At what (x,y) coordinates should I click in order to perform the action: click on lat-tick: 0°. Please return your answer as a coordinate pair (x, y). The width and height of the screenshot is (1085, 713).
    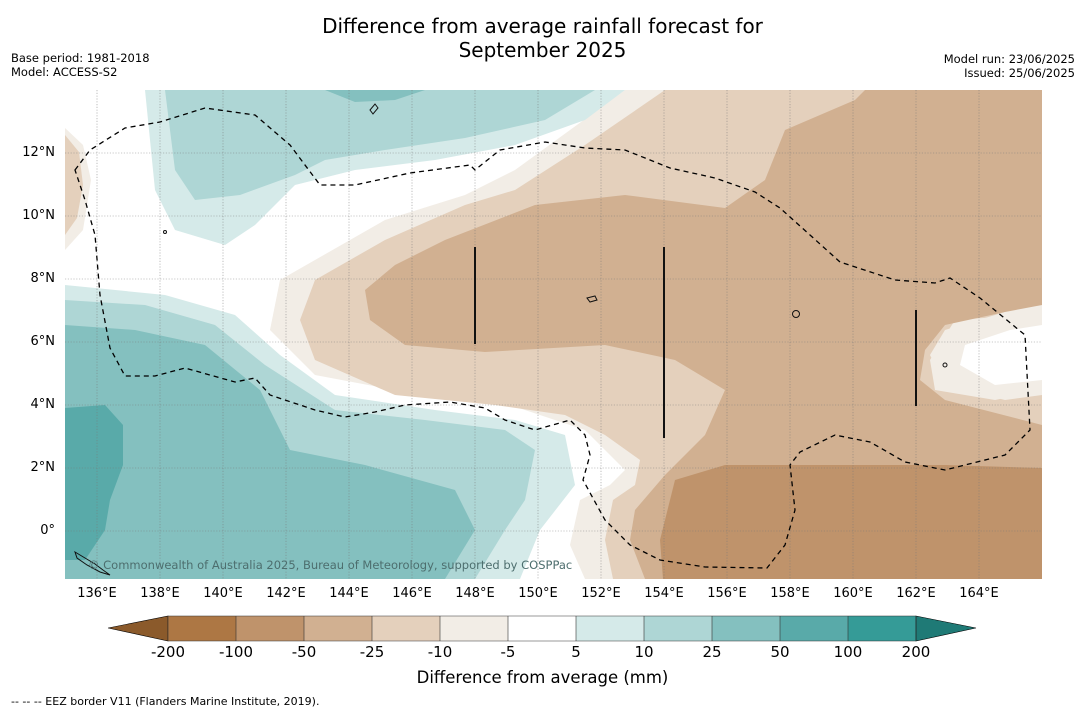
    Looking at the image, I should click on (47, 530).